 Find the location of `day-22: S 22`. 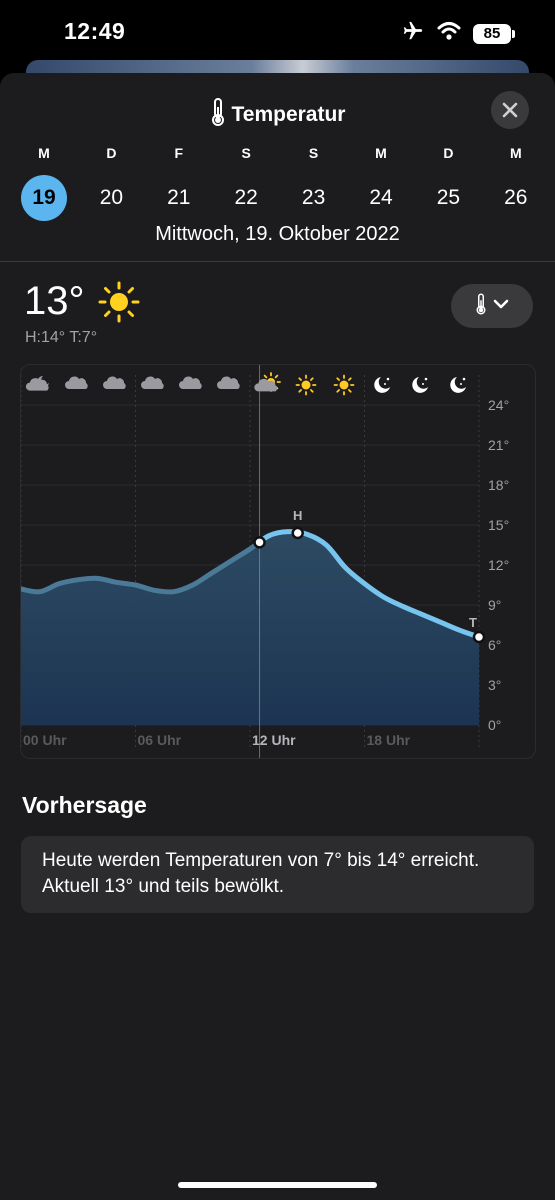

day-22: S 22 is located at coordinates (246, 183).